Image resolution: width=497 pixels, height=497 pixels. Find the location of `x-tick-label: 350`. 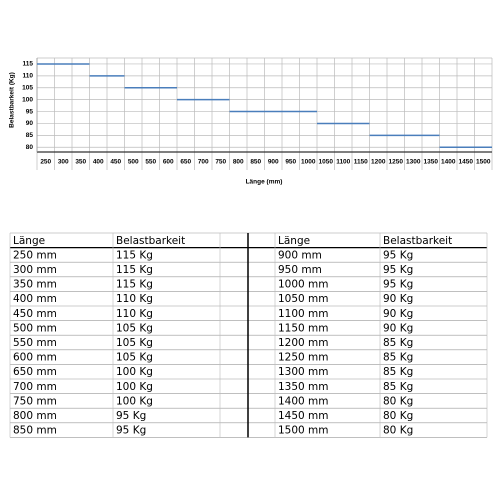

x-tick-label: 350 is located at coordinates (80, 162).